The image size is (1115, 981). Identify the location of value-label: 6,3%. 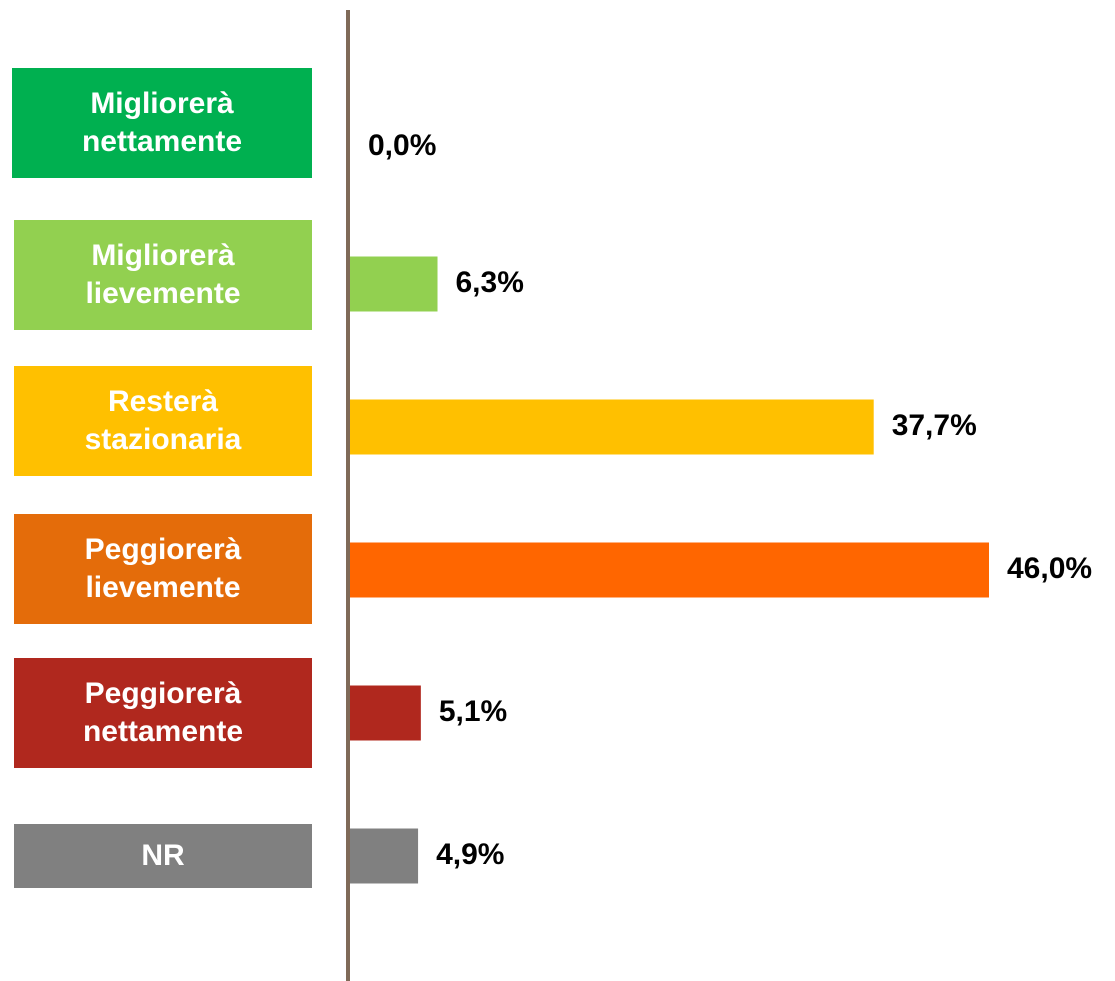
(490, 282).